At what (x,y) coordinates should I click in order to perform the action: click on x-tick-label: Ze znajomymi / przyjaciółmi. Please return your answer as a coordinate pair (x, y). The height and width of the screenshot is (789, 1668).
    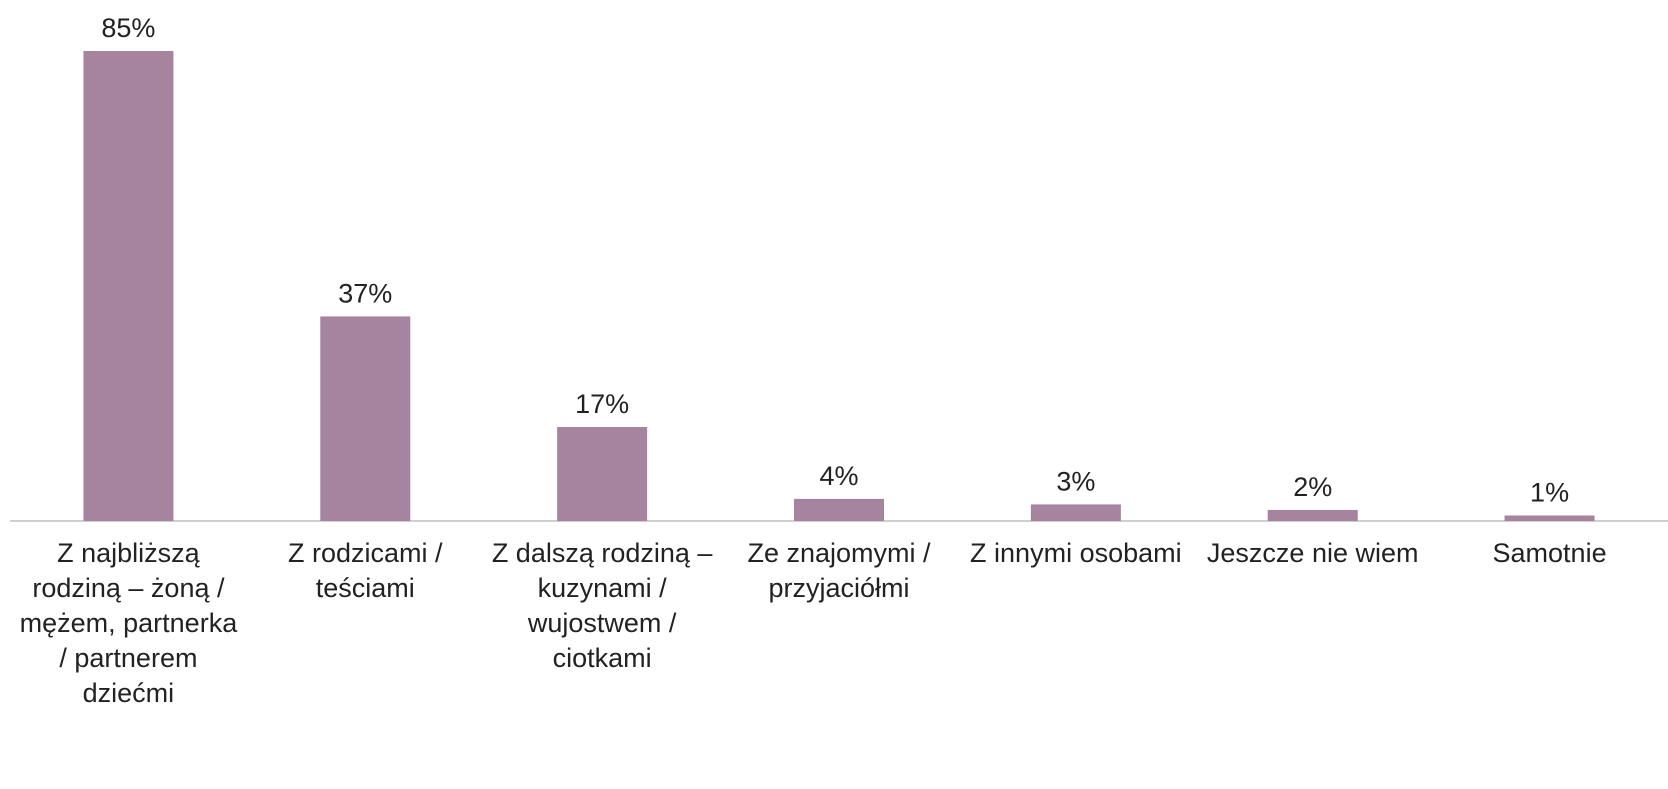
    Looking at the image, I should click on (839, 570).